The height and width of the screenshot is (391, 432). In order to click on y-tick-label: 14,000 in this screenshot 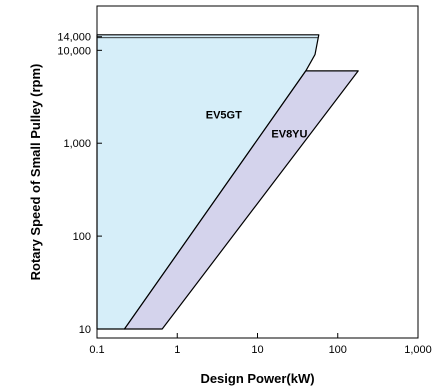, I will do `click(74, 38)`.